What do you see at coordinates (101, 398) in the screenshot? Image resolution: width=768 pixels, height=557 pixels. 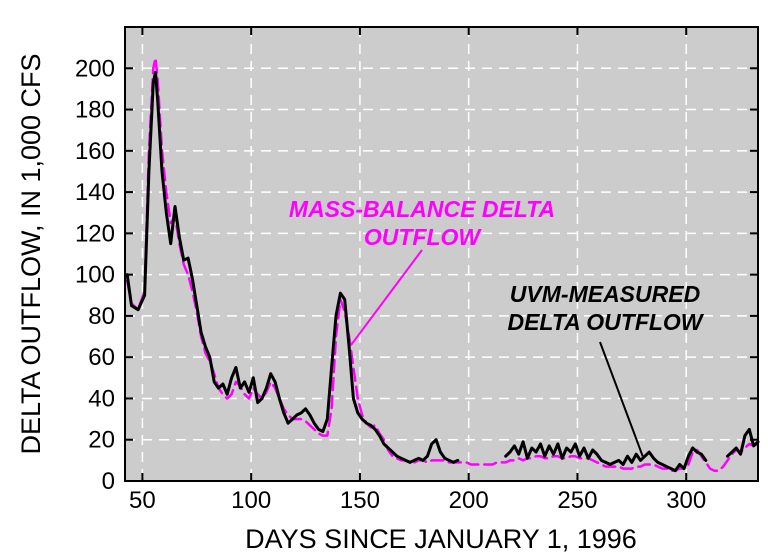 I see `y-tick-label: 40` at bounding box center [101, 398].